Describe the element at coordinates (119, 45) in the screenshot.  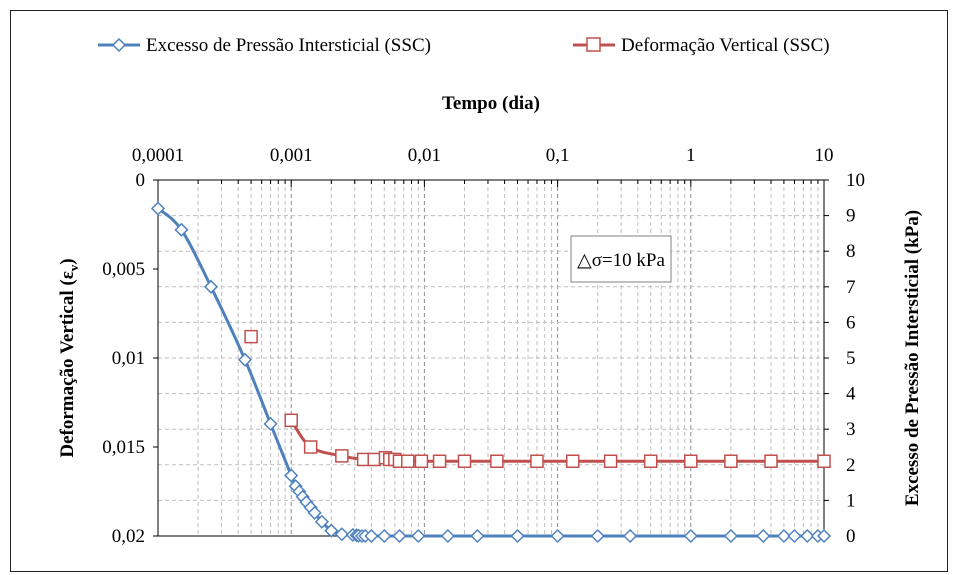
I see `legend-marker-pore-pressure` at that location.